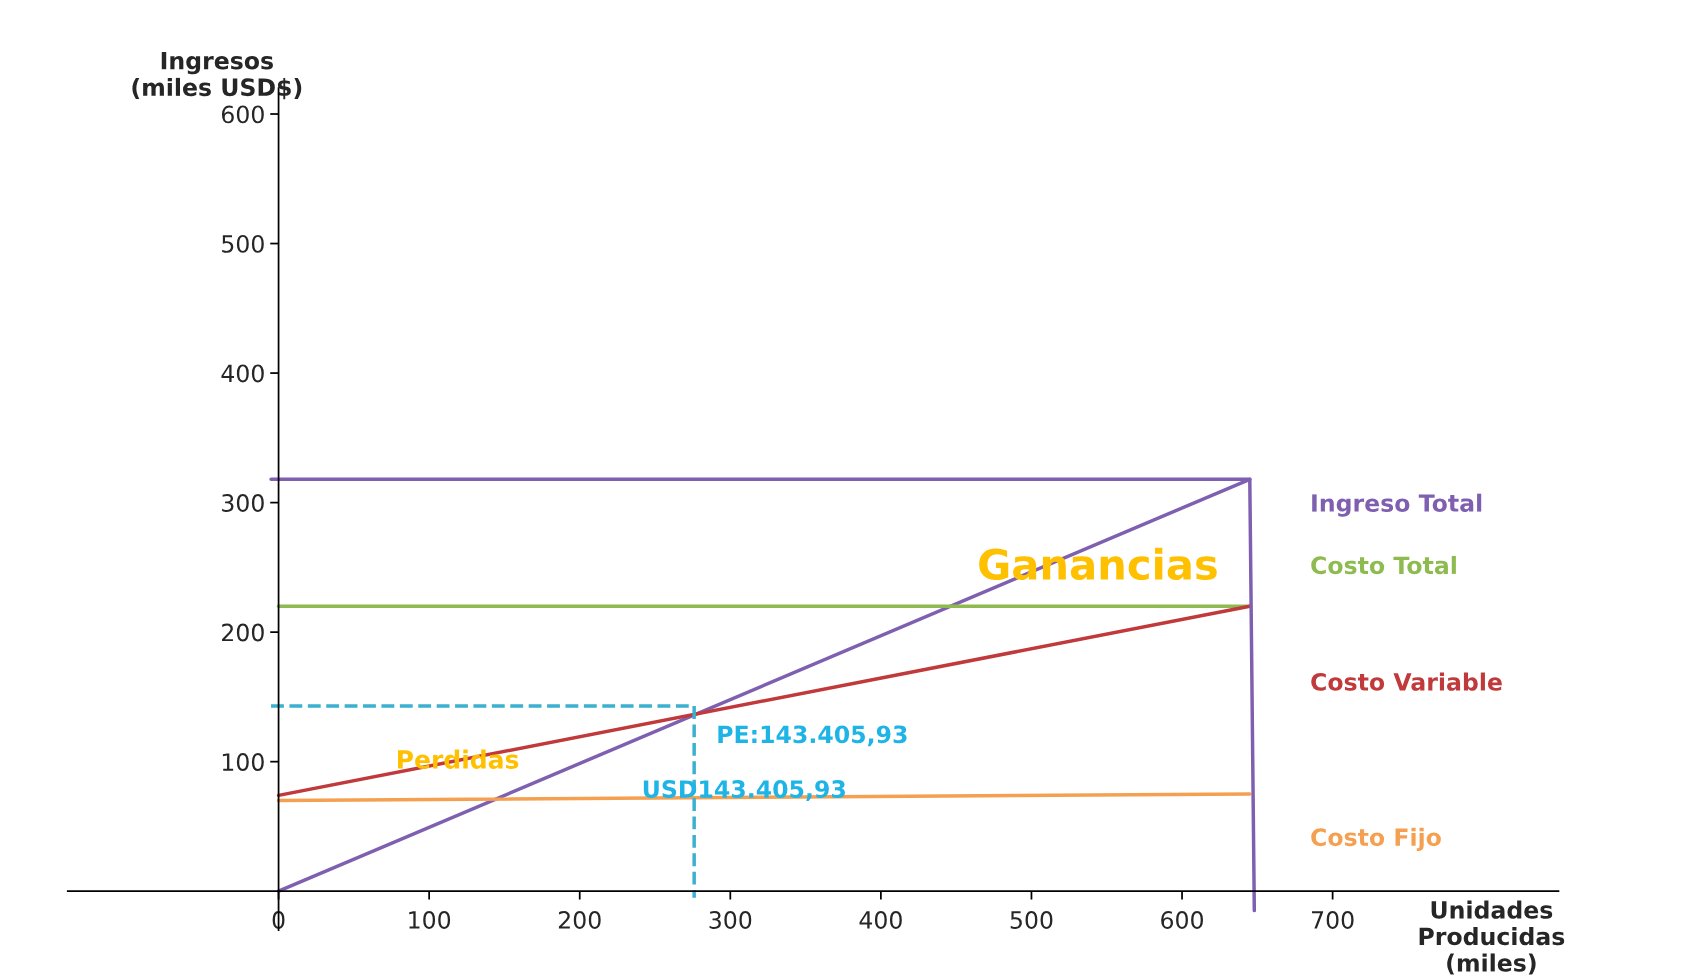  Describe the element at coordinates (242, 373) in the screenshot. I see `y-tick-label: 400` at that location.